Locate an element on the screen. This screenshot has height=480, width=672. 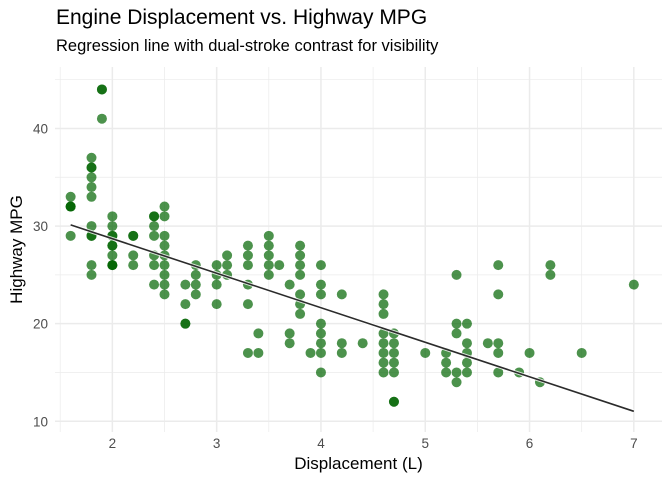
y-tick-label: 20 is located at coordinates (40, 324).